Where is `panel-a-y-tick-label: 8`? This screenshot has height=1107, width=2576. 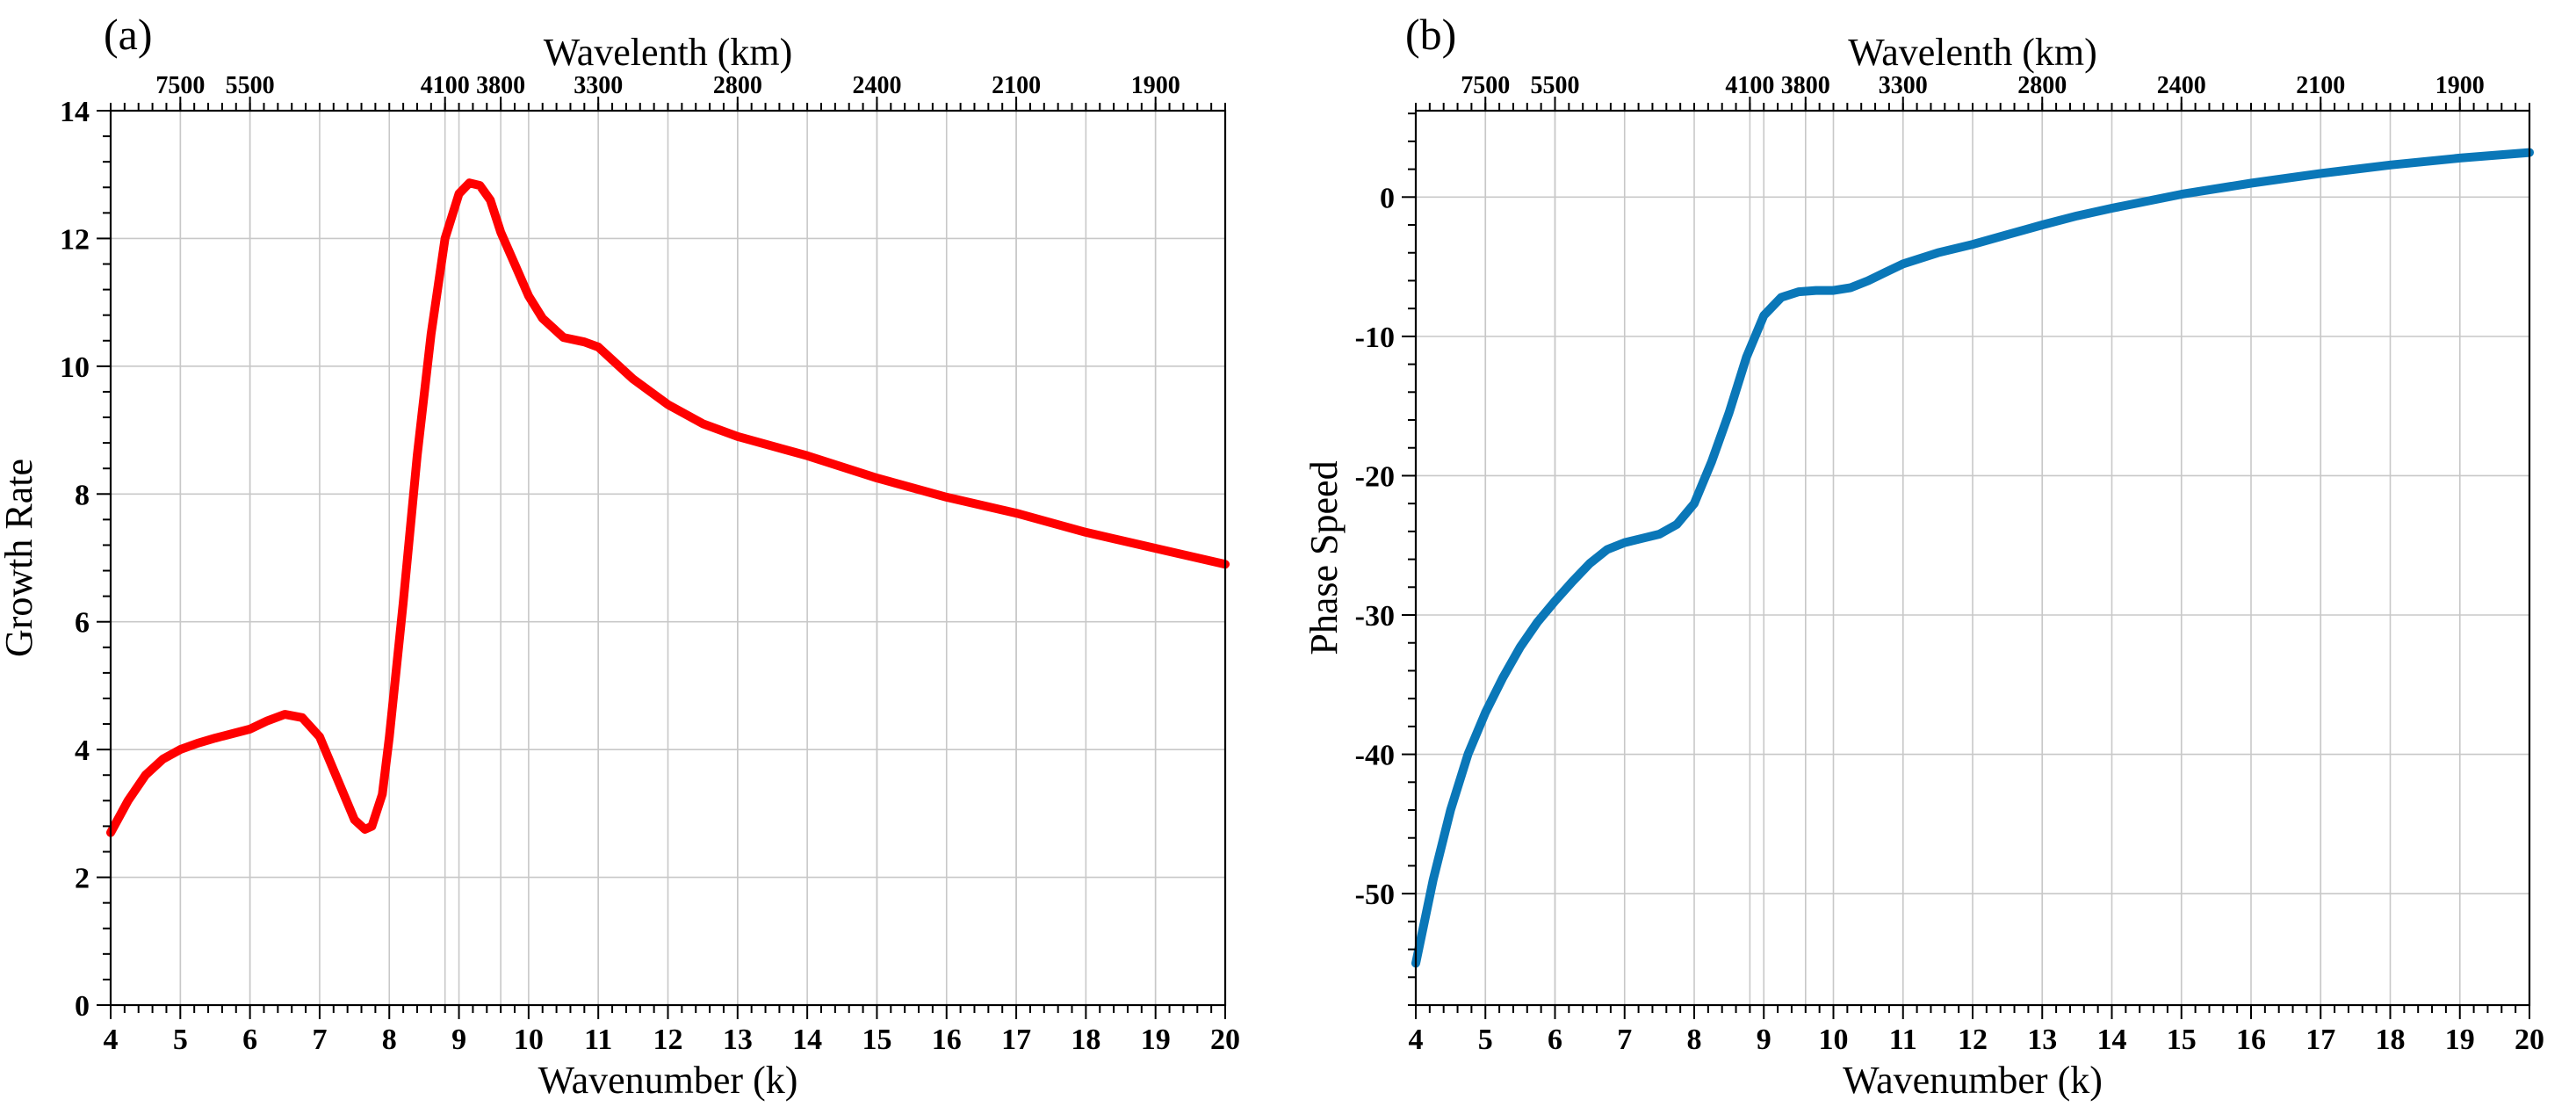
panel-a-y-tick-label: 8 is located at coordinates (82, 495).